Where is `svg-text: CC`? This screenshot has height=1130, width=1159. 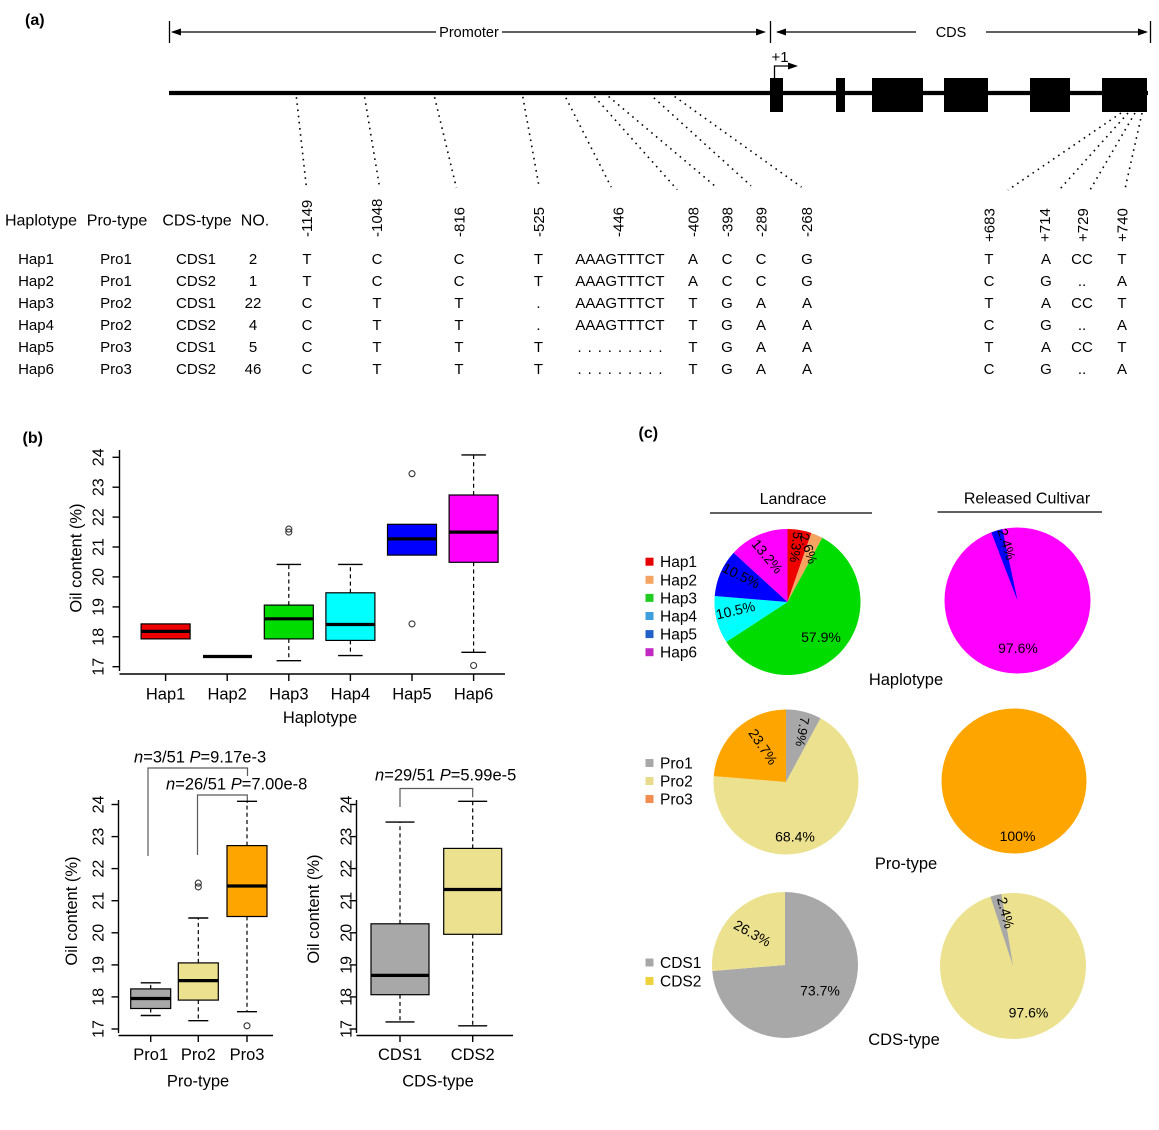 svg-text: CC is located at coordinates (1082, 347).